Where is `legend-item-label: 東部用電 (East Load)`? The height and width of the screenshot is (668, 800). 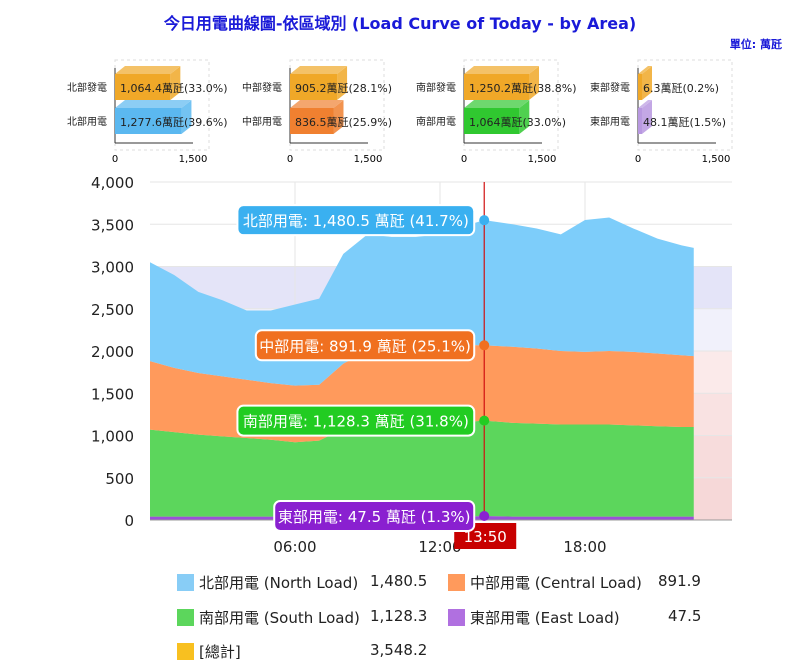
legend-item-label: 東部用電 (East Load) is located at coordinates (545, 618).